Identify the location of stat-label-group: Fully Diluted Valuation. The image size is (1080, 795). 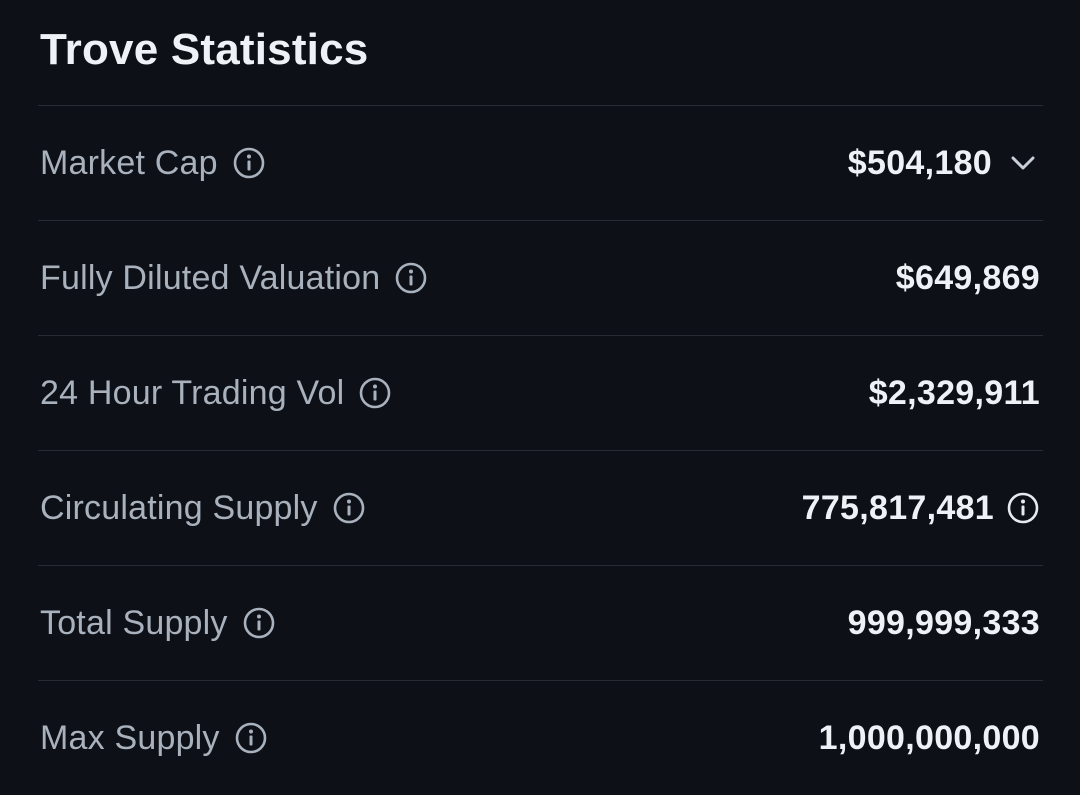
(233, 278).